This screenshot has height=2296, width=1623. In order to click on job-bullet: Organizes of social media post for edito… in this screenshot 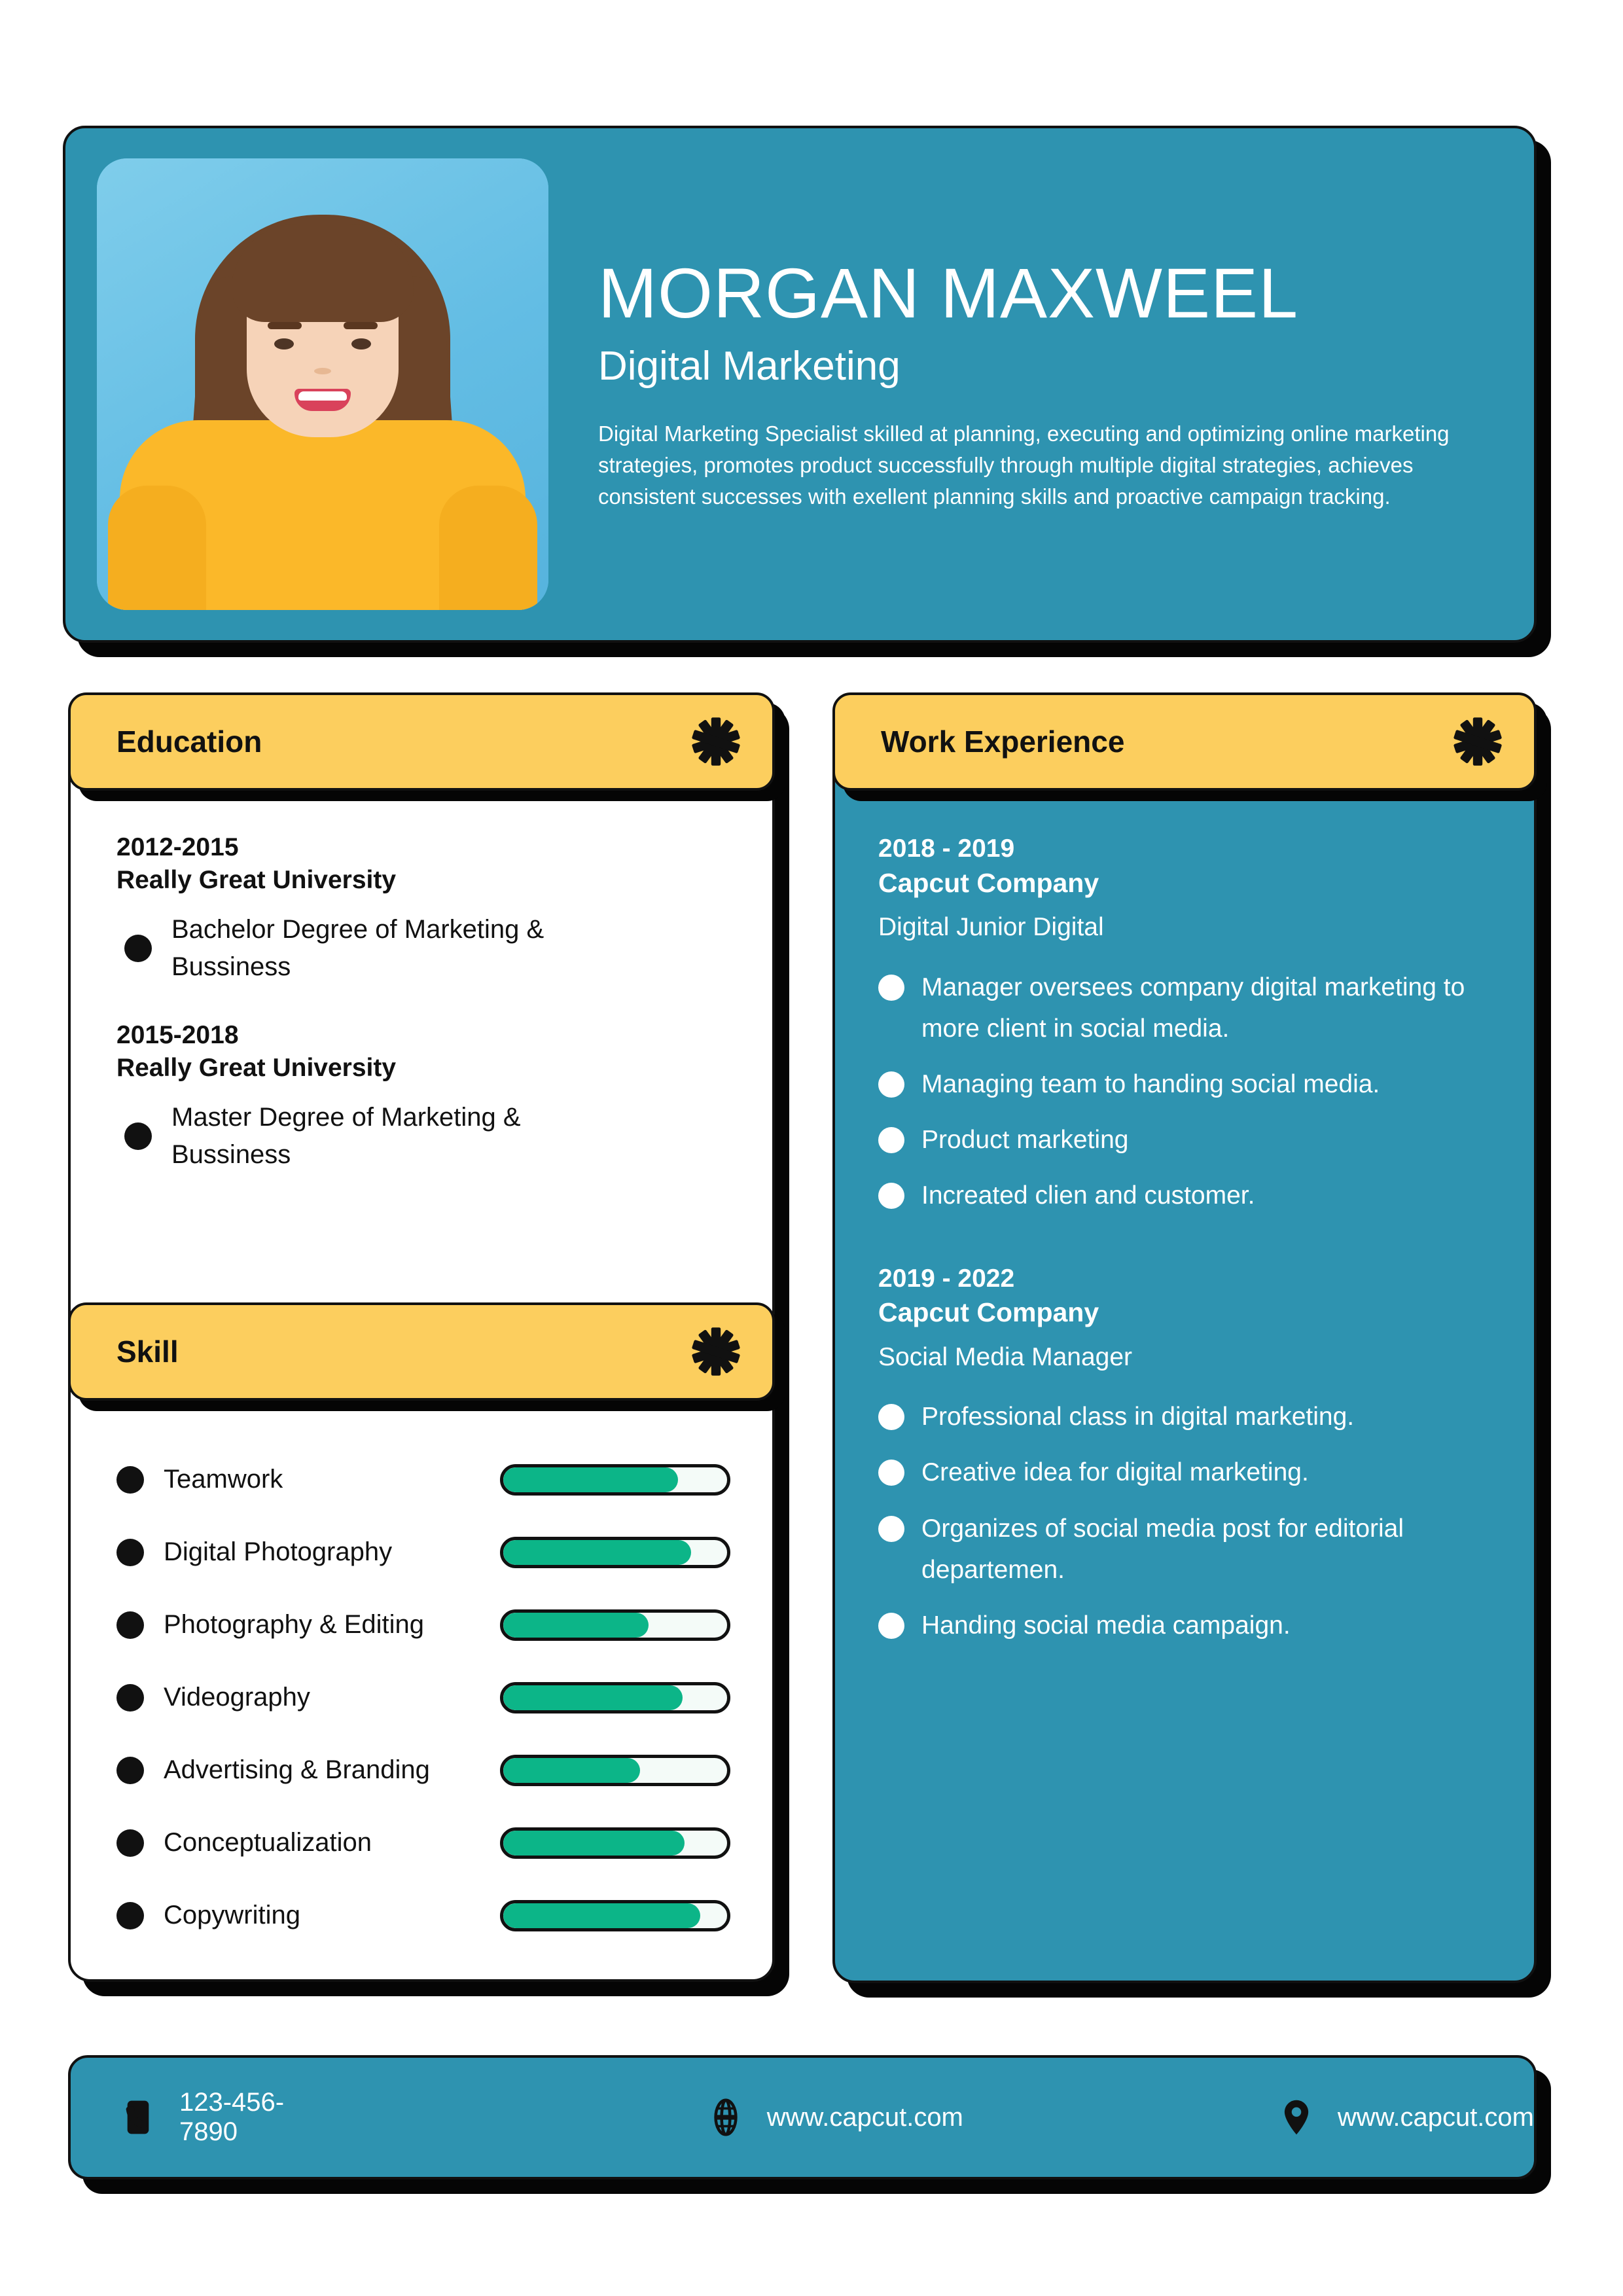, I will do `click(1187, 1549)`.